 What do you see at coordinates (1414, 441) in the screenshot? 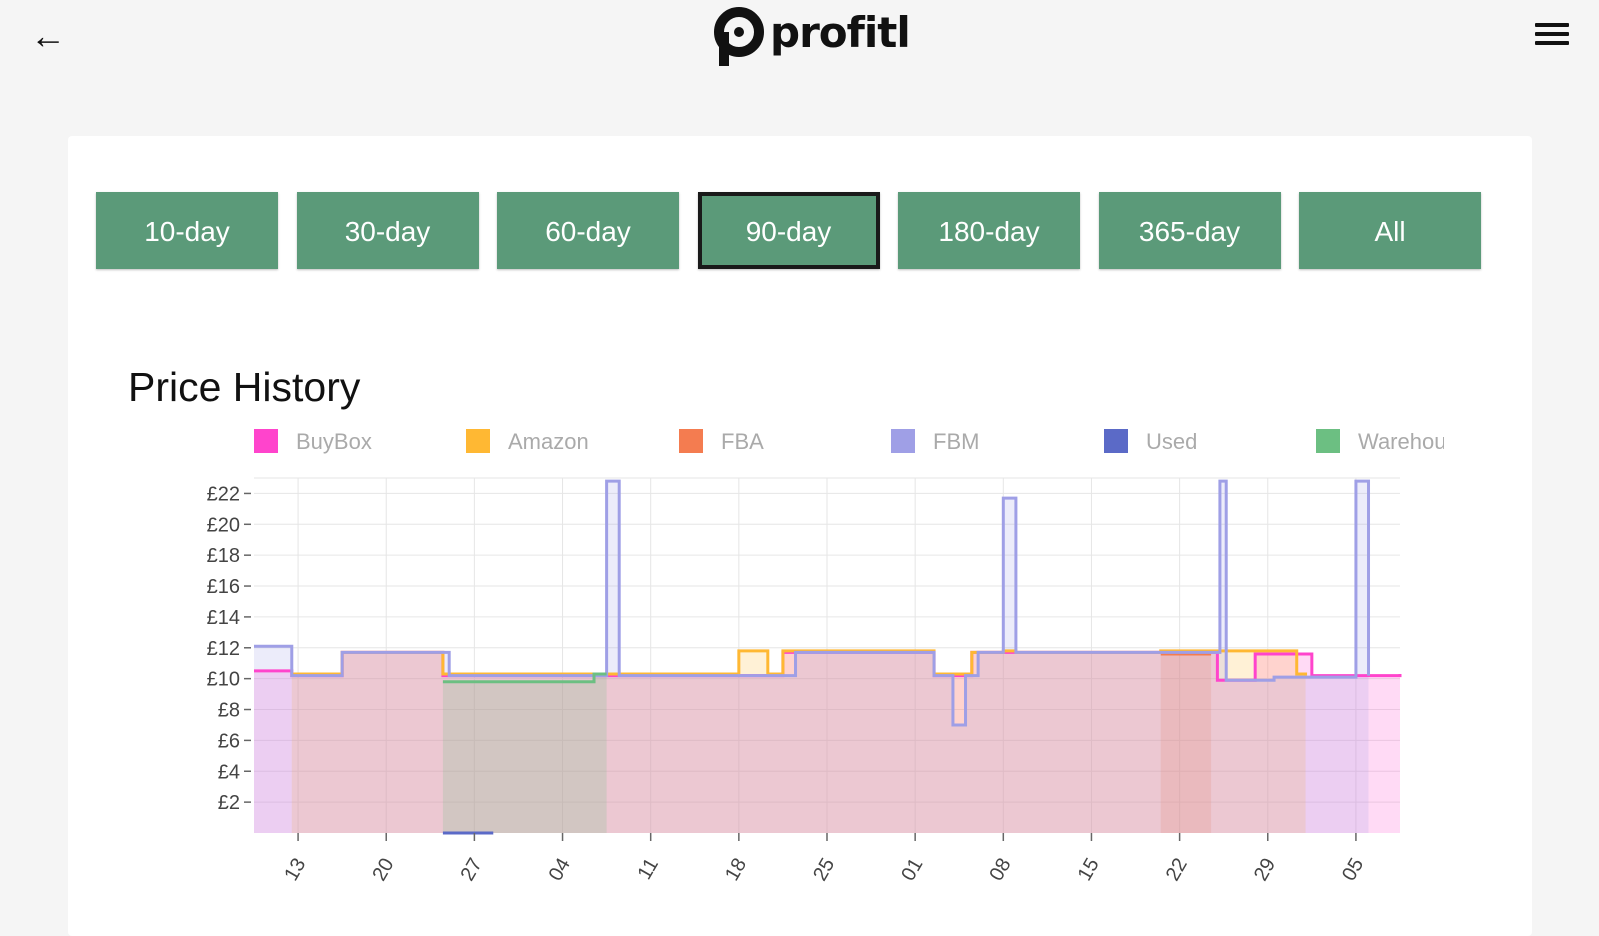
I see `legend-label-warehouse: Warehouse` at bounding box center [1414, 441].